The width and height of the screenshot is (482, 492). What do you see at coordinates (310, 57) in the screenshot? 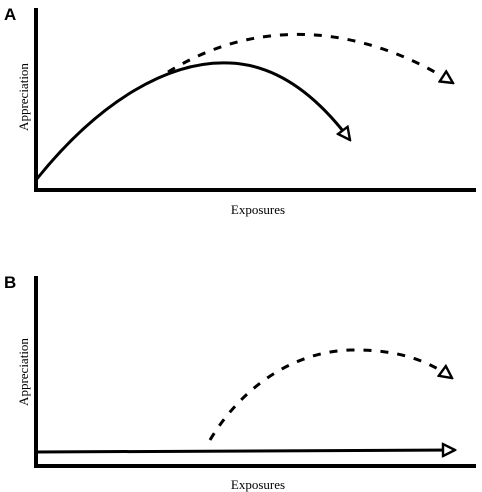
I see `panel-a-dashed-curve` at bounding box center [310, 57].